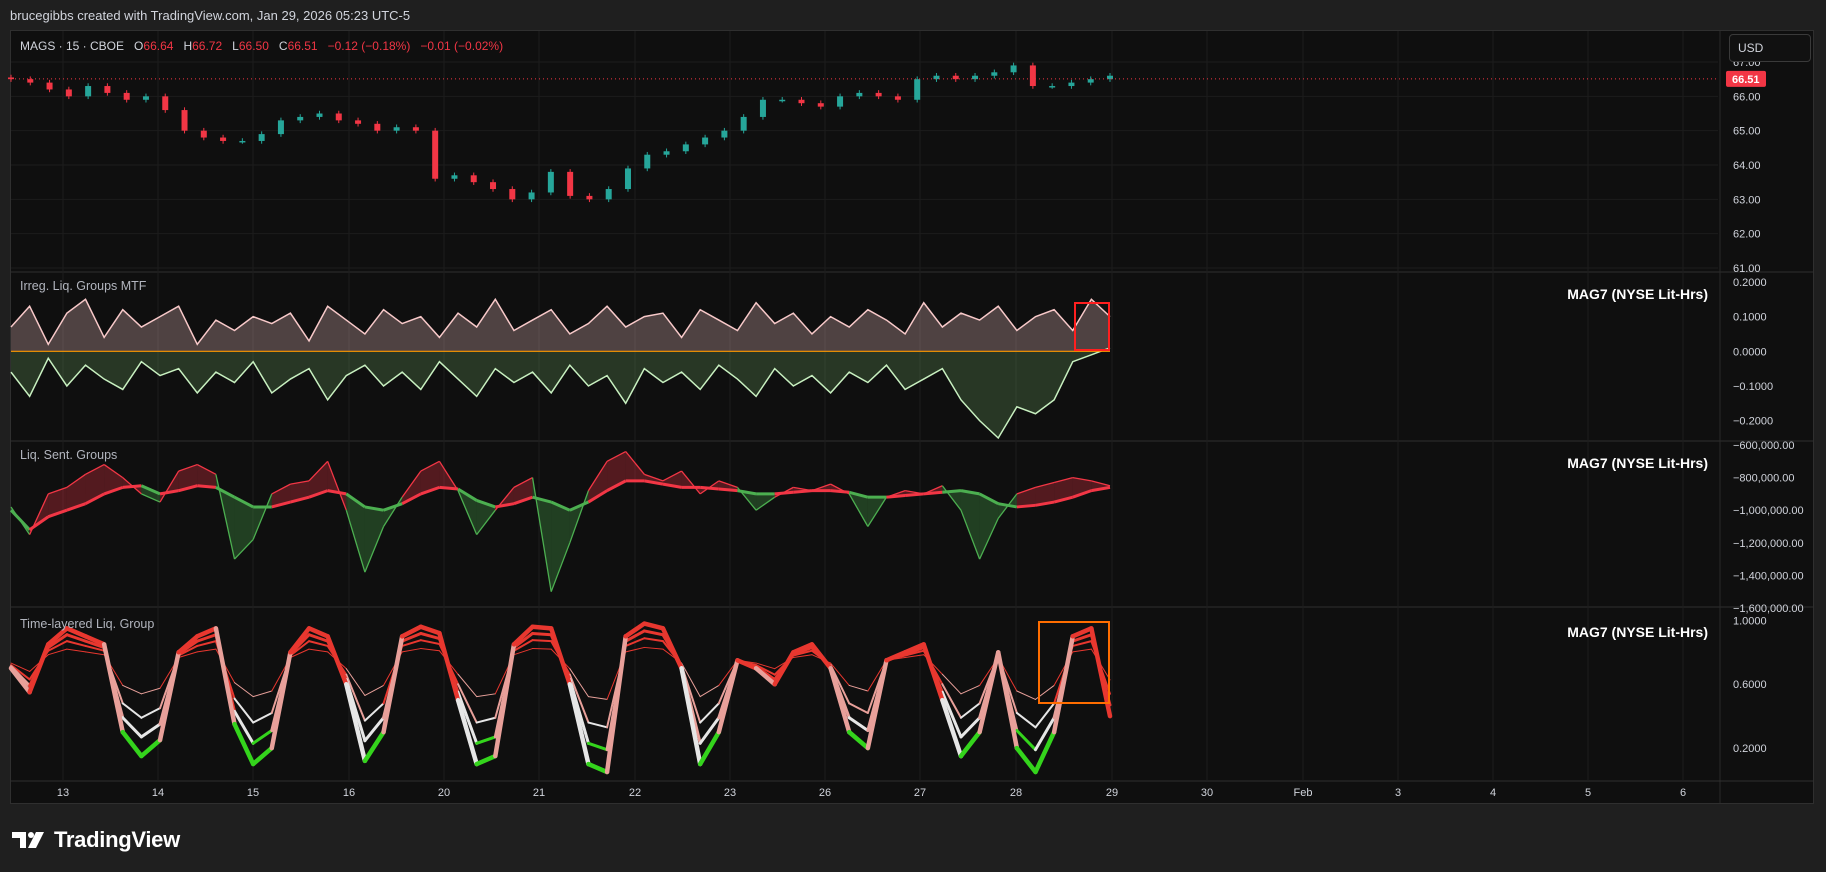 The height and width of the screenshot is (872, 1826). Describe the element at coordinates (1398, 793) in the screenshot. I see `x-tick-label: 3` at that location.